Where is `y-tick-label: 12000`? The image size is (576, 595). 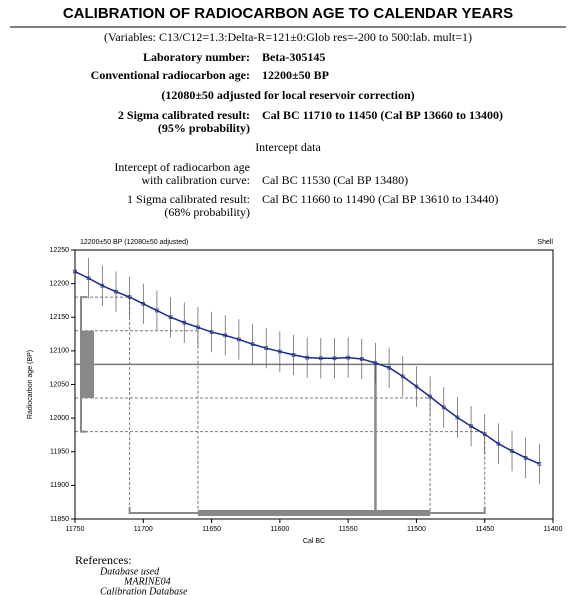 y-tick-label: 12000 is located at coordinates (60, 418).